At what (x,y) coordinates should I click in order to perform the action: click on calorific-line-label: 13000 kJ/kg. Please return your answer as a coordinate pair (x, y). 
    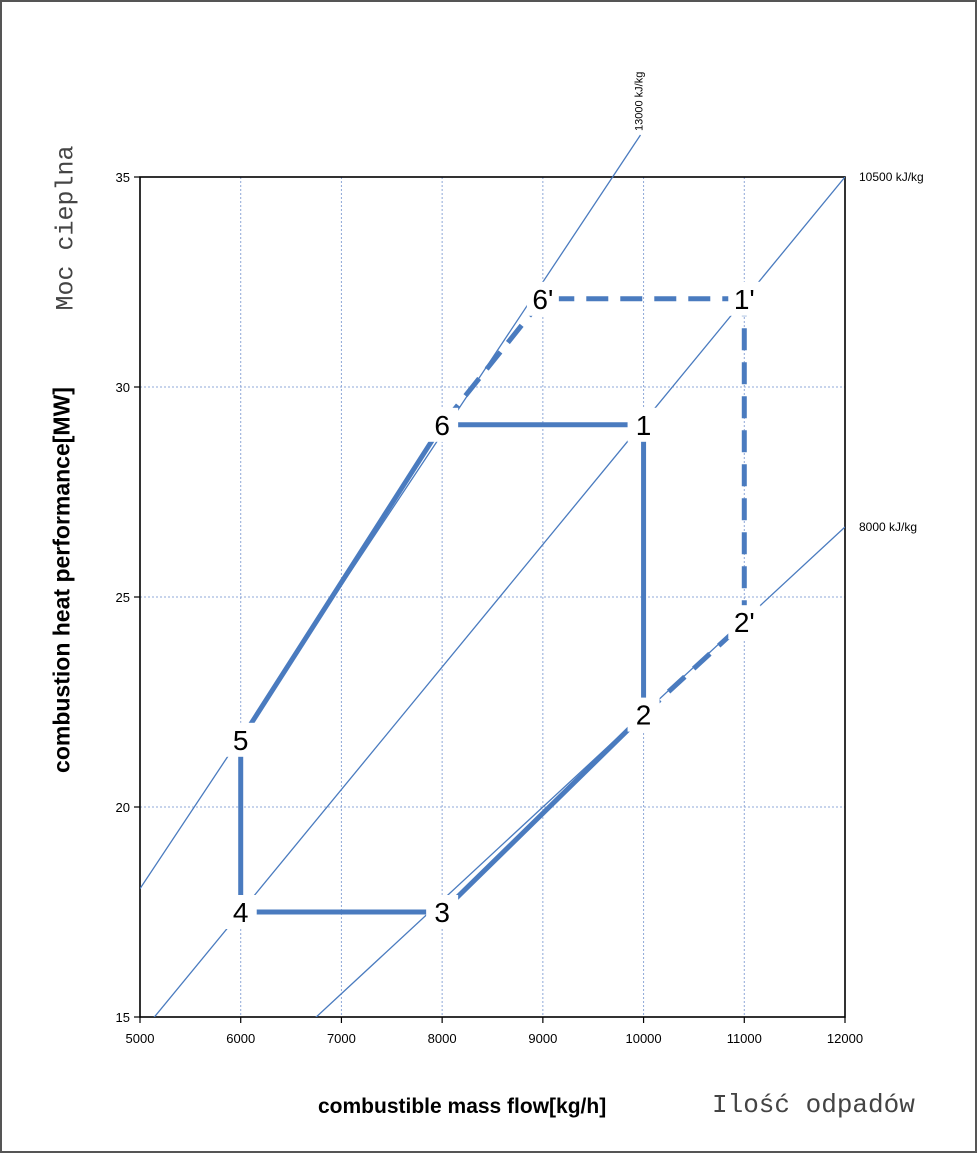
    Looking at the image, I should click on (639, 101).